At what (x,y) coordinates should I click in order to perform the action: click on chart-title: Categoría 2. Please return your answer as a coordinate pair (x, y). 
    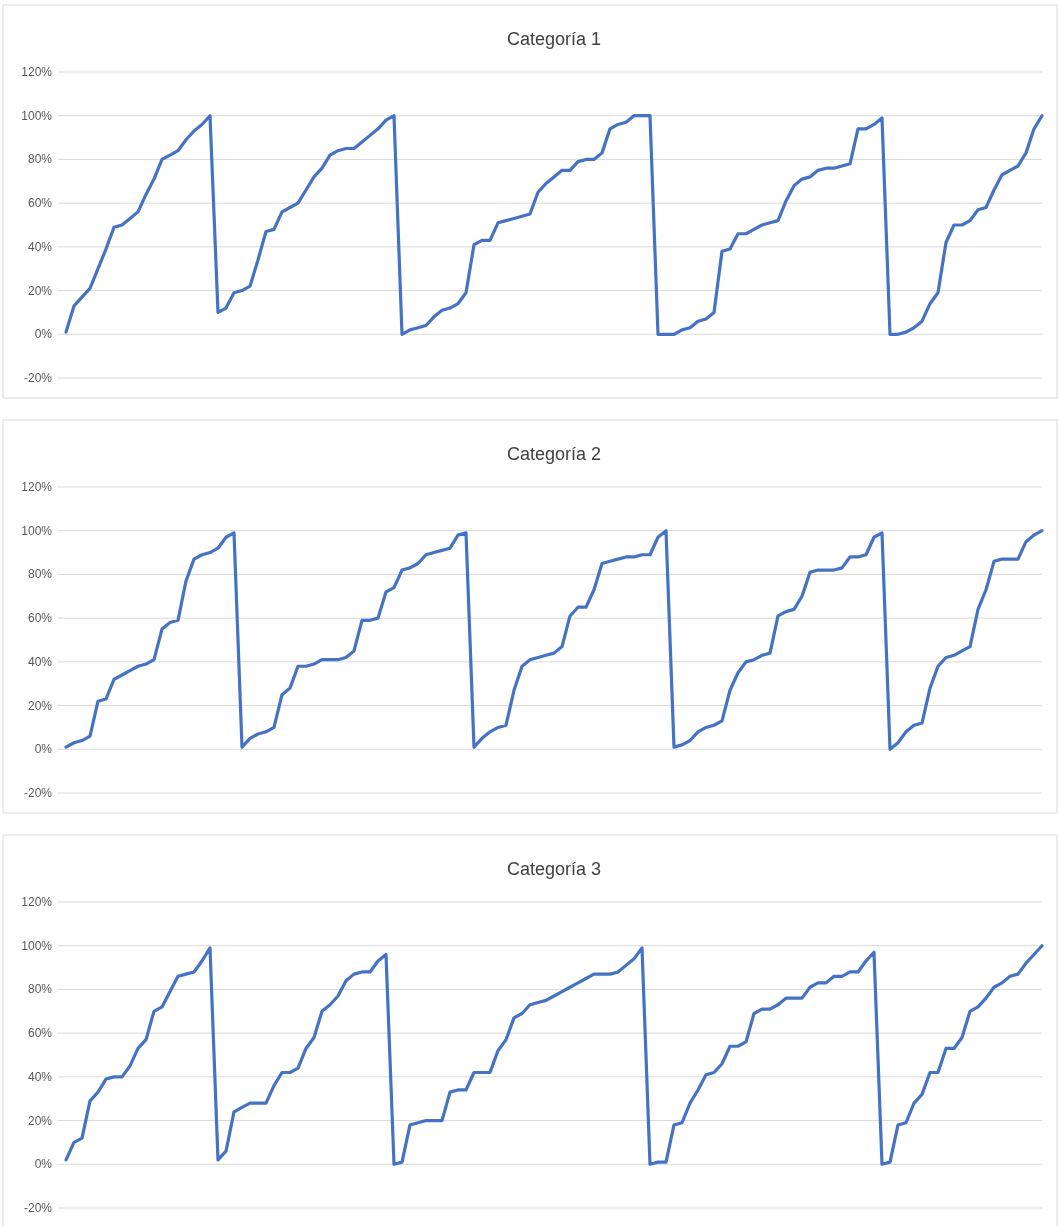
    Looking at the image, I should click on (554, 454).